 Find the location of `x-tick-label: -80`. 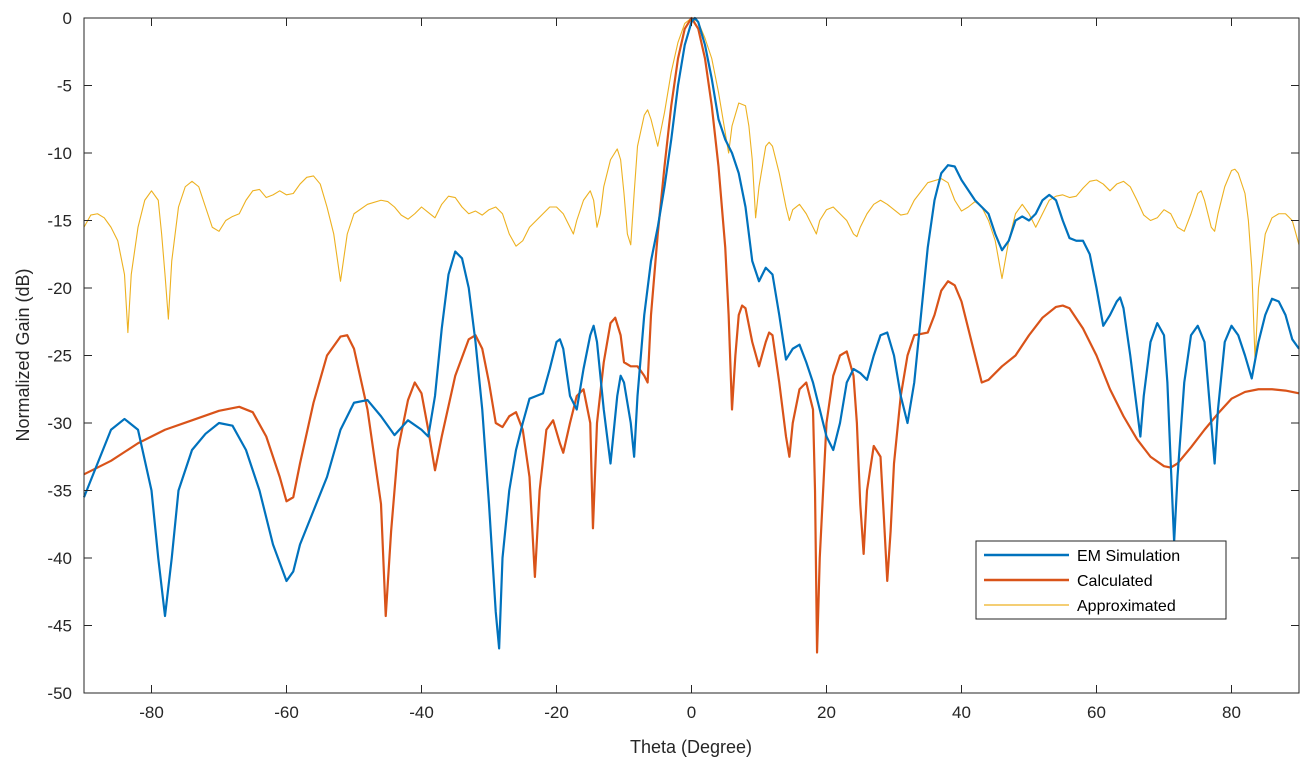

x-tick-label: -80 is located at coordinates (151, 712).